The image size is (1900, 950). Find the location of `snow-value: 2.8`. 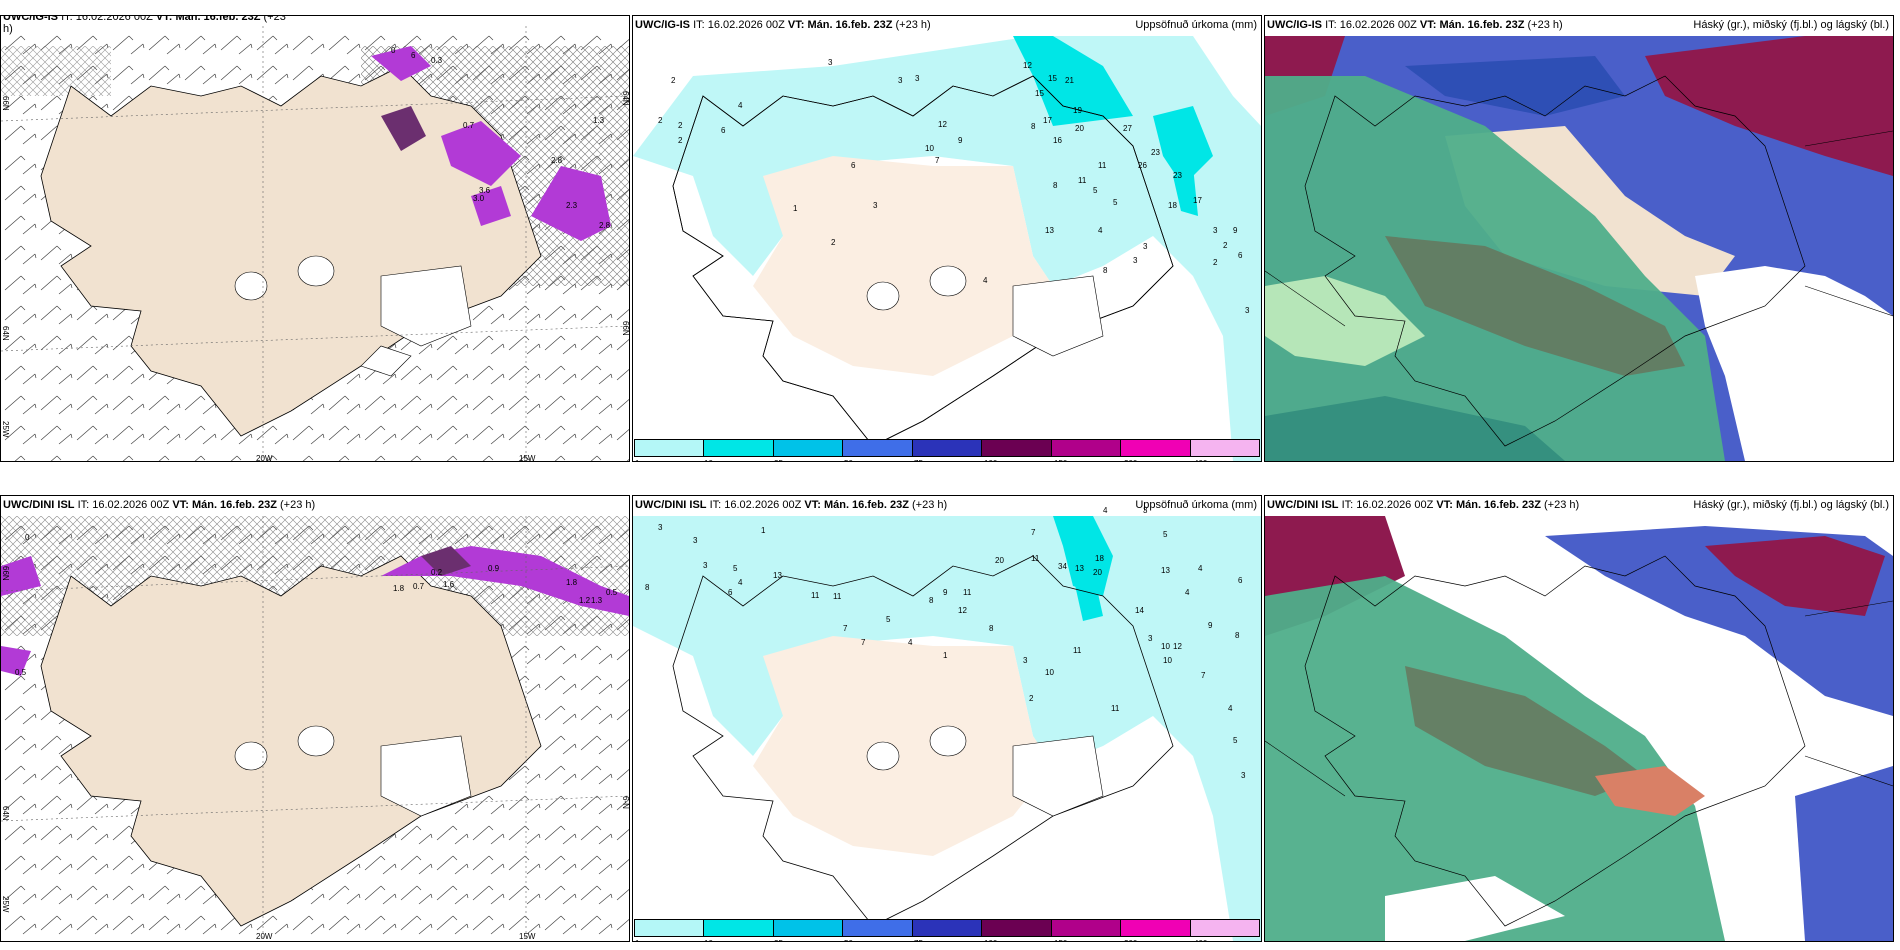

snow-value: 2.8 is located at coordinates (605, 225).